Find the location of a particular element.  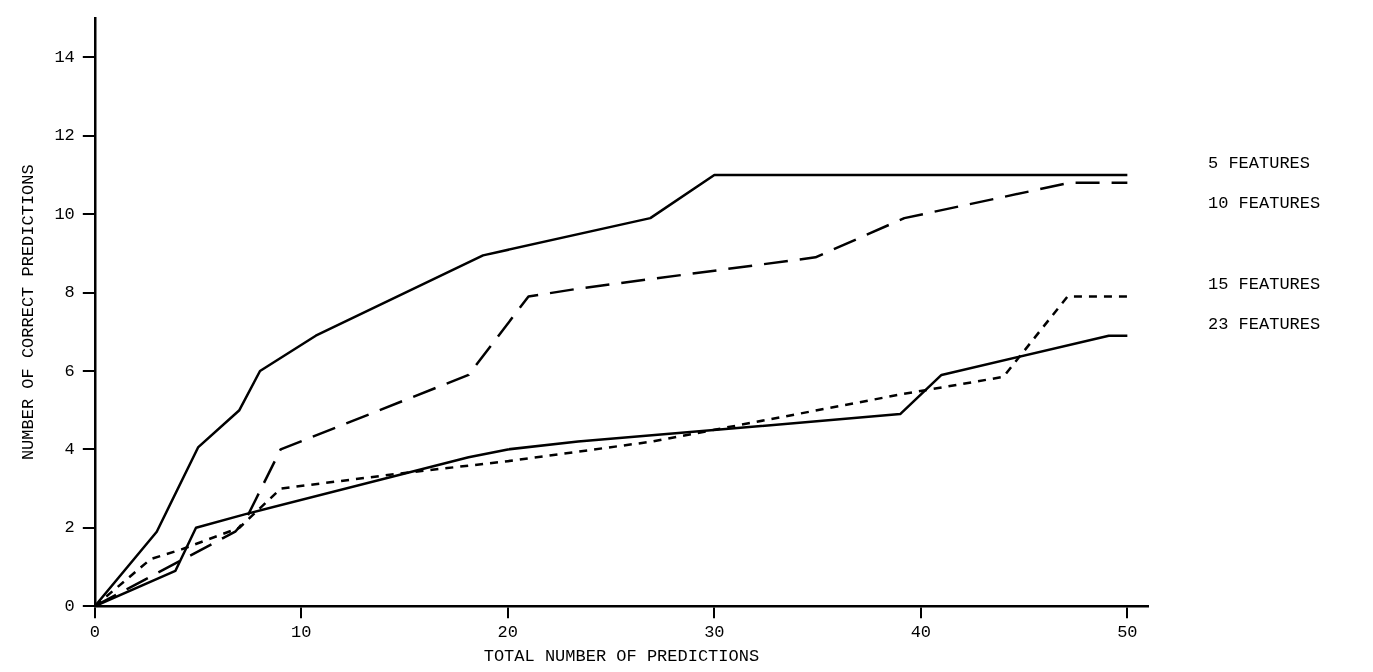

y-tick-label: 10 is located at coordinates (64, 214).